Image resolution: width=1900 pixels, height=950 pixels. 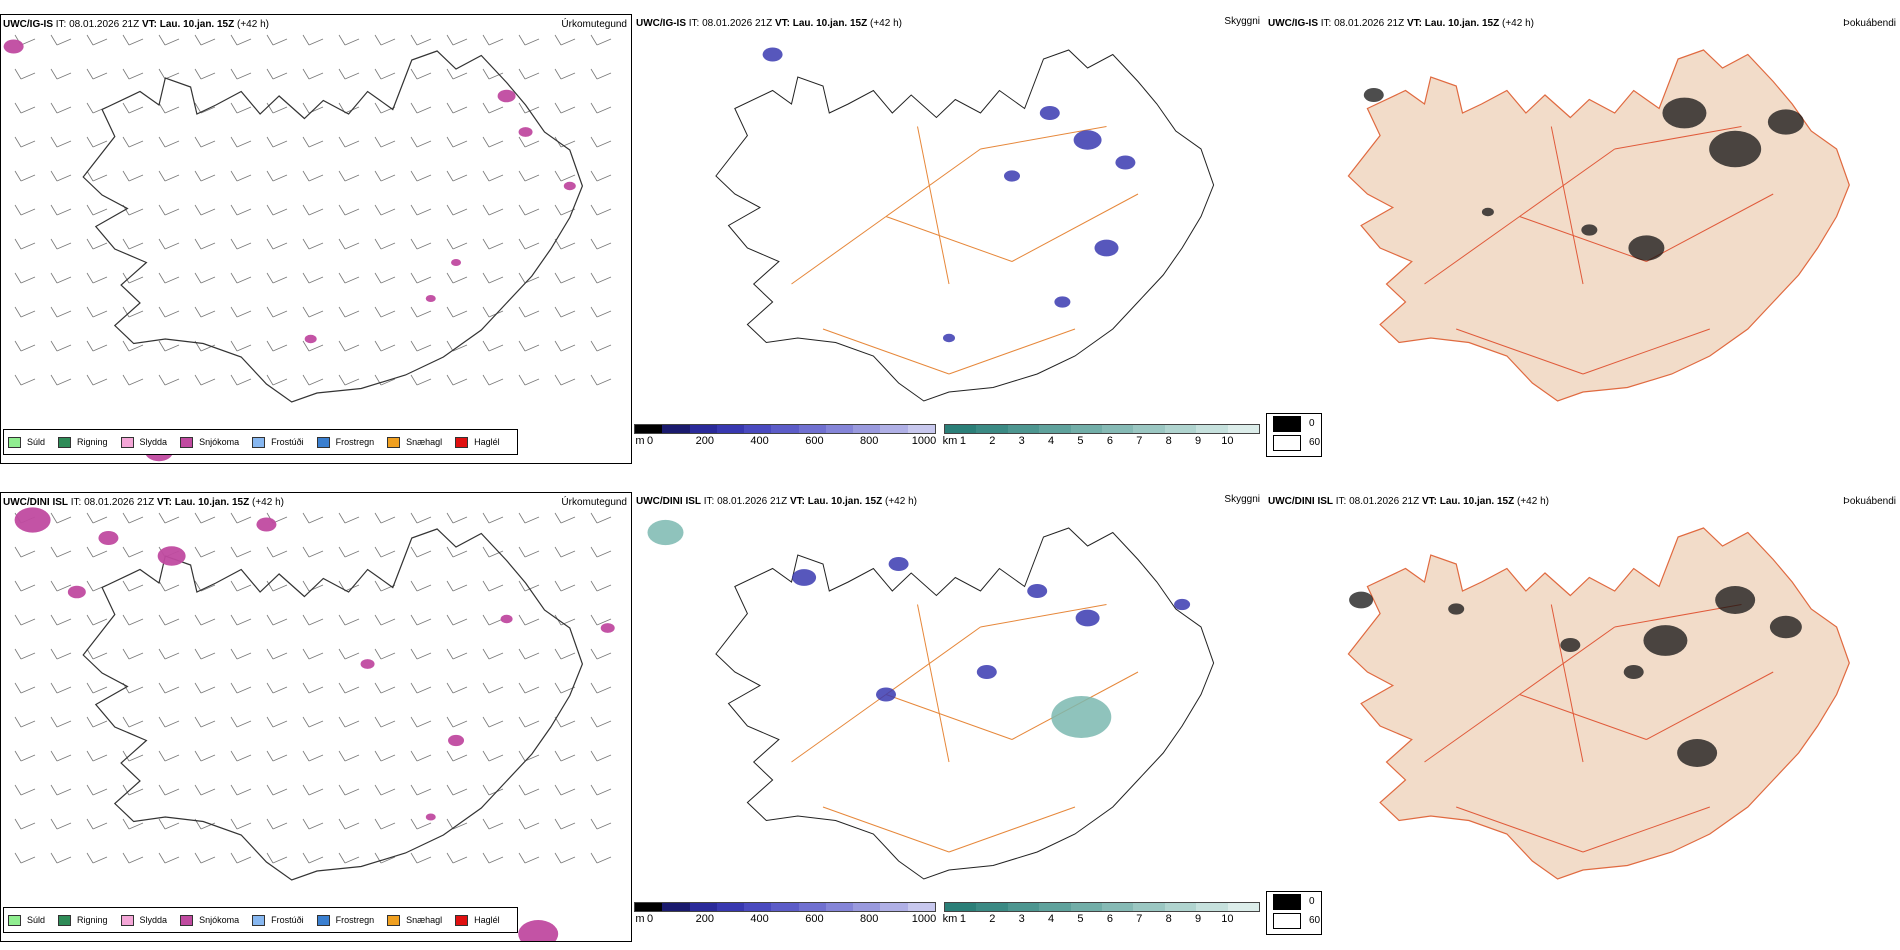 What do you see at coordinates (962, 441) in the screenshot?
I see `scale-tick-label: 1` at bounding box center [962, 441].